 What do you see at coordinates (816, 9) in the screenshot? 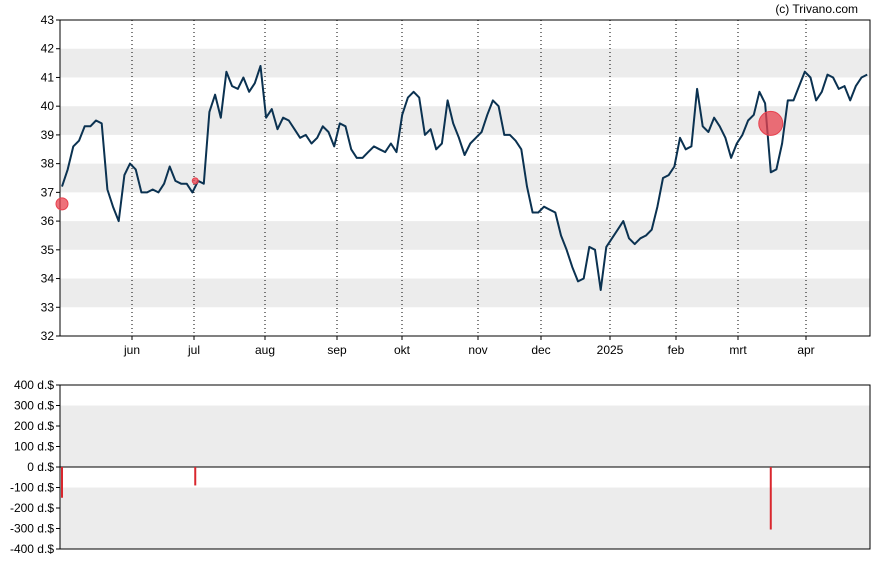
I see `copyright-label: (c) Trivano.com` at bounding box center [816, 9].